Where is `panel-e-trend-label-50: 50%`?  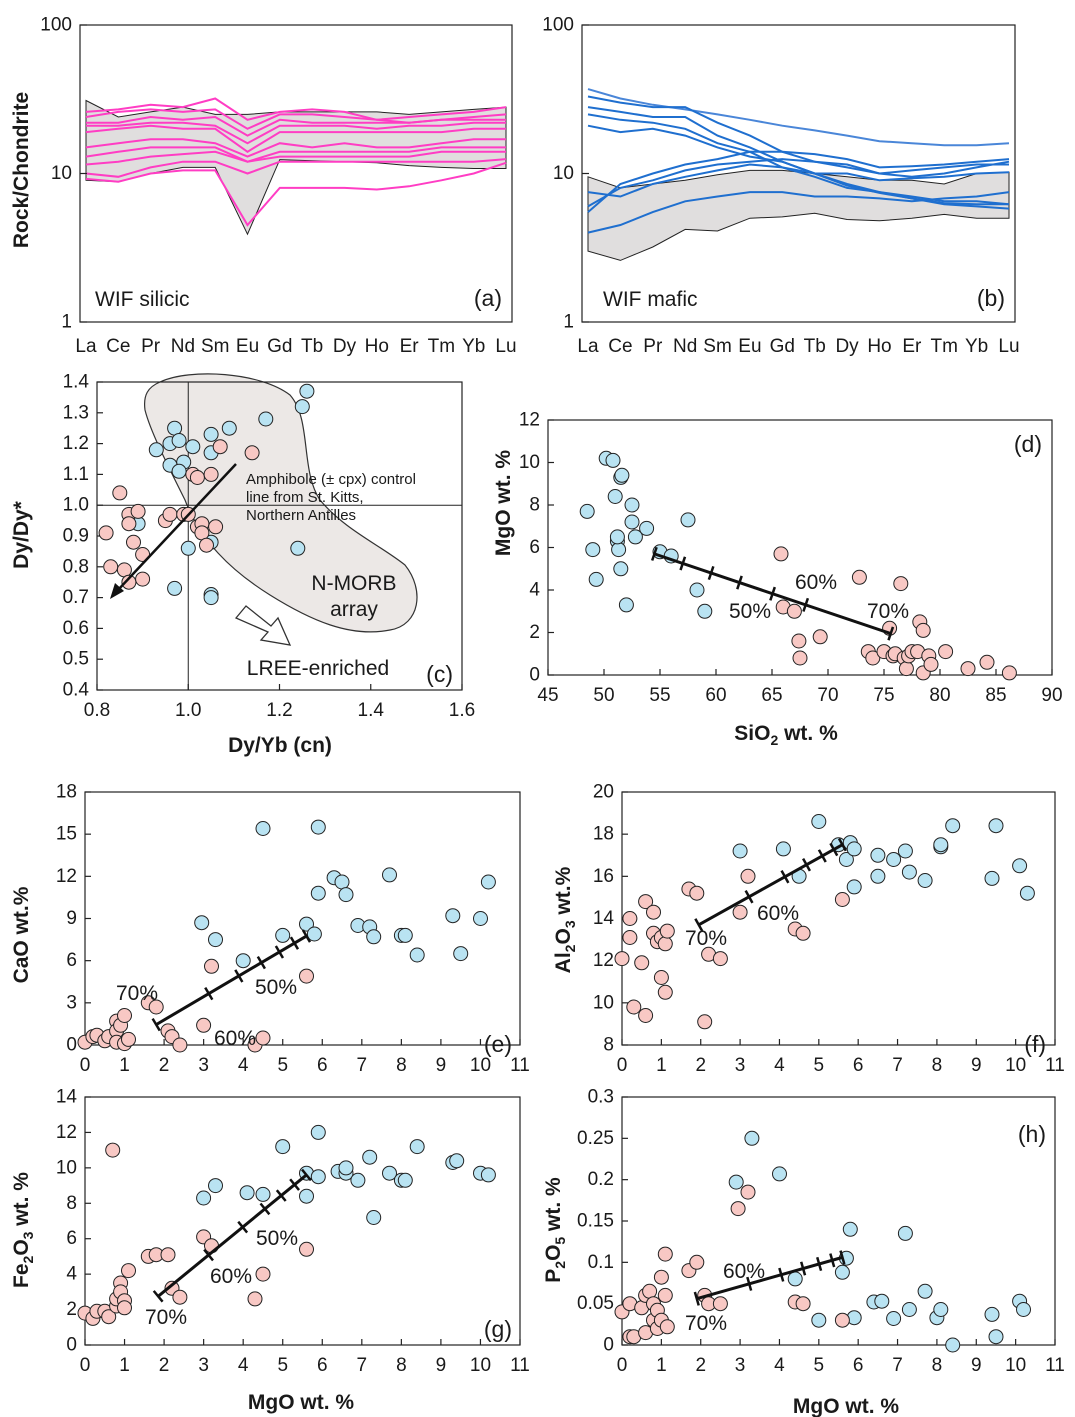 panel-e-trend-label-50: 50% is located at coordinates (276, 987).